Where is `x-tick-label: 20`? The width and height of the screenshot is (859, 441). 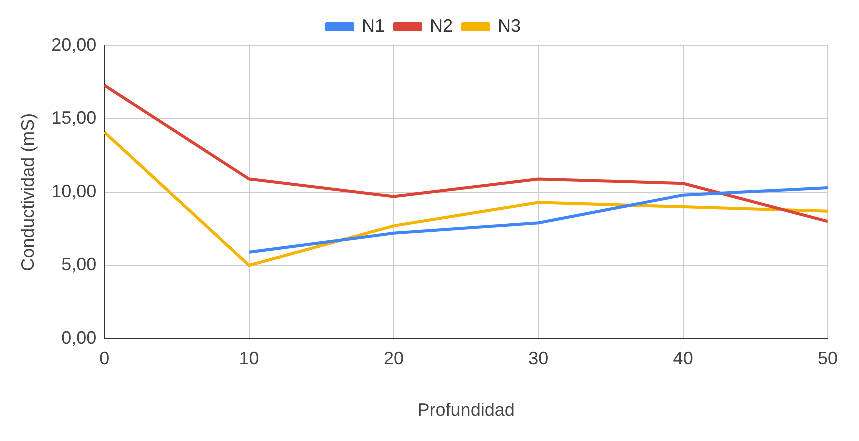 x-tick-label: 20 is located at coordinates (394, 358).